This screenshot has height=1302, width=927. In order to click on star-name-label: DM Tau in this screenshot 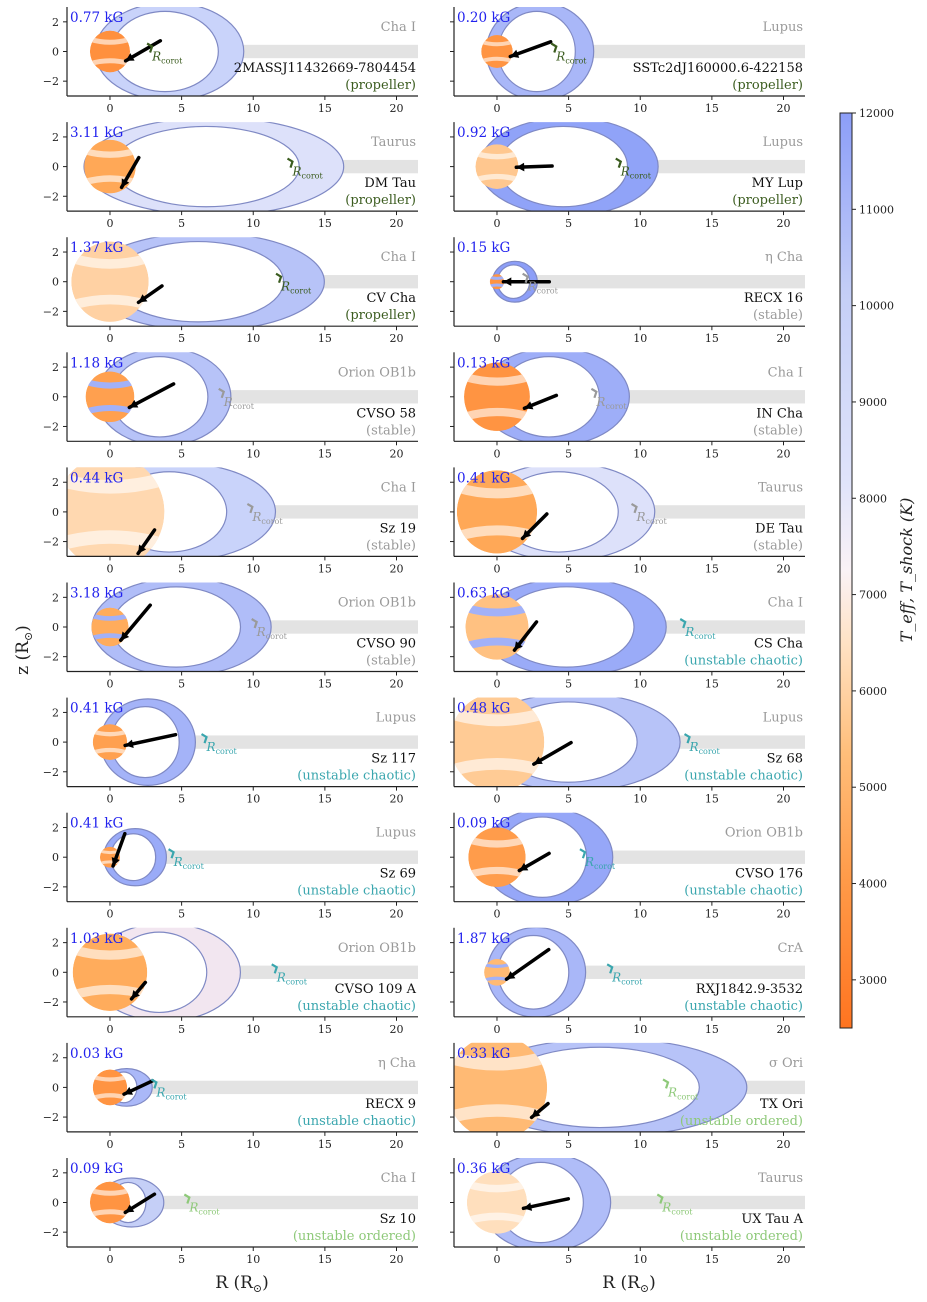, I will do `click(390, 183)`.